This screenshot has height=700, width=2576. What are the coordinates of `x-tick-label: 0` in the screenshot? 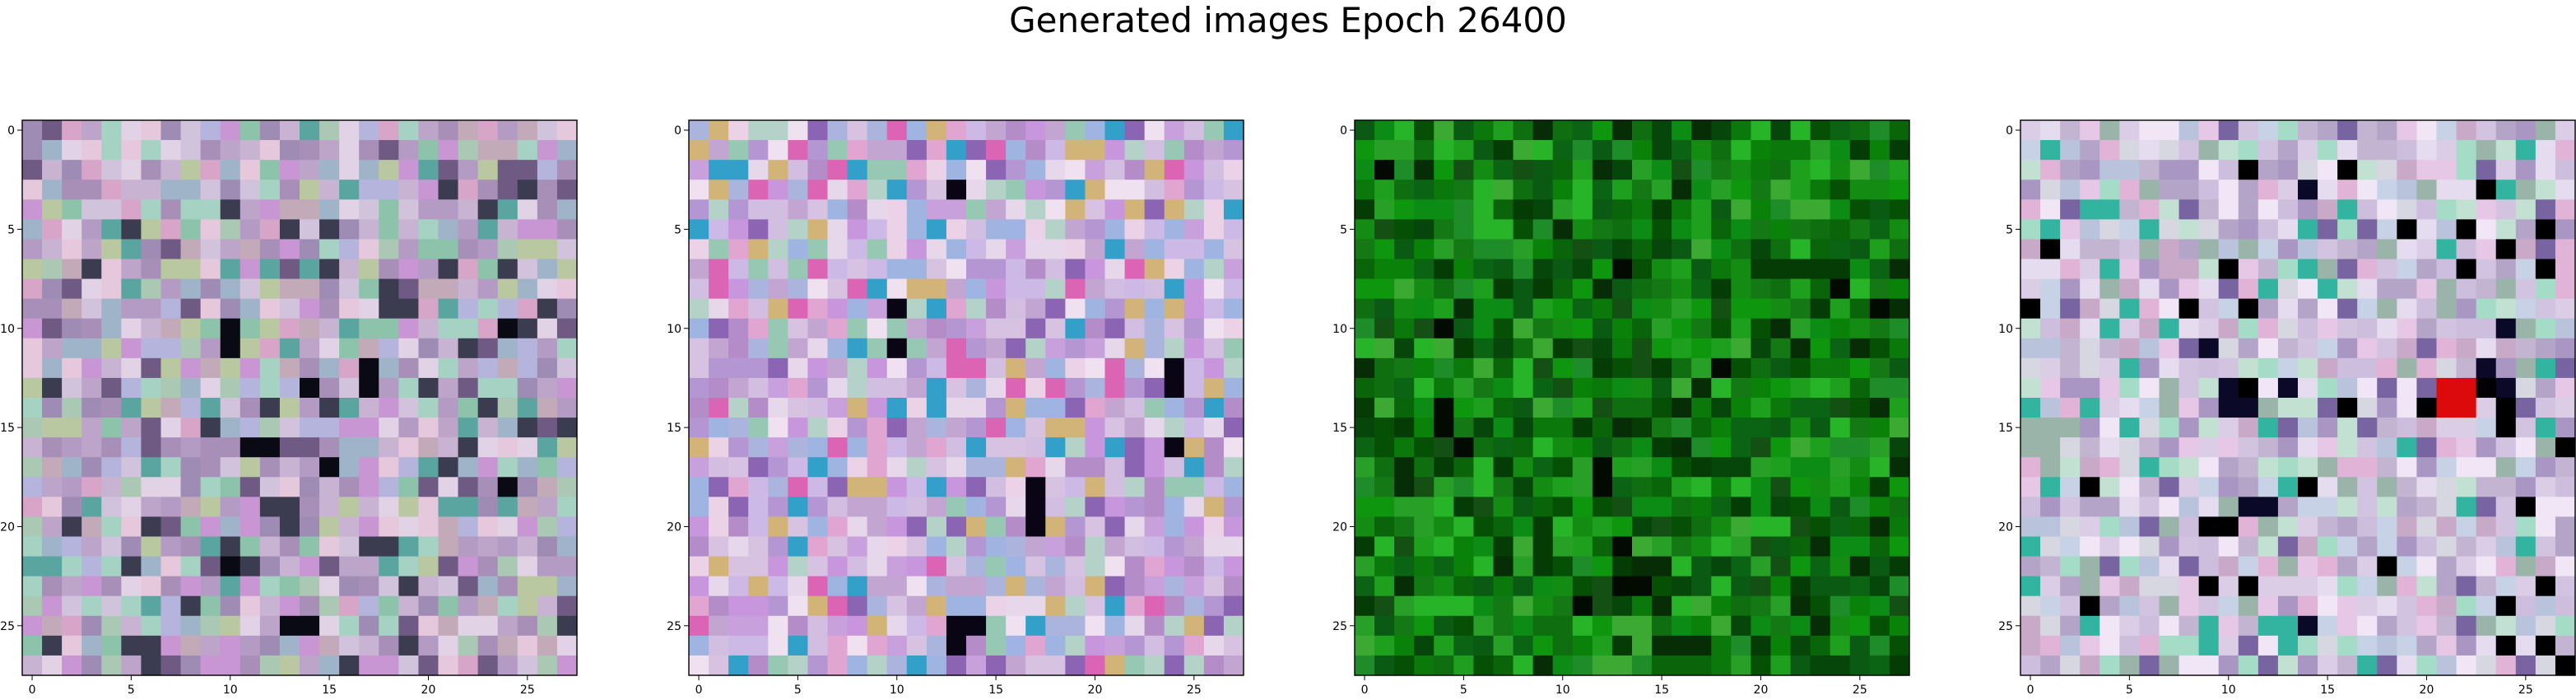 It's located at (699, 690).